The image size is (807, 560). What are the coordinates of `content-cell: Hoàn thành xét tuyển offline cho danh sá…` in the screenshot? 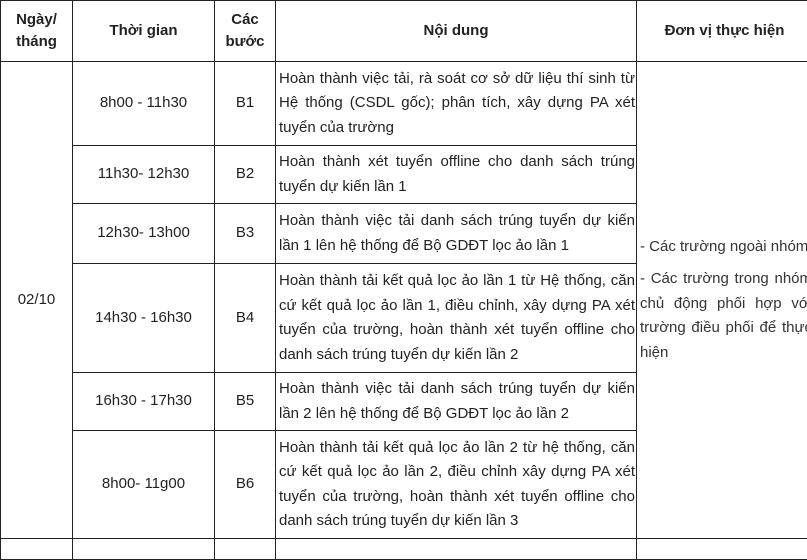 It's located at (456, 175).